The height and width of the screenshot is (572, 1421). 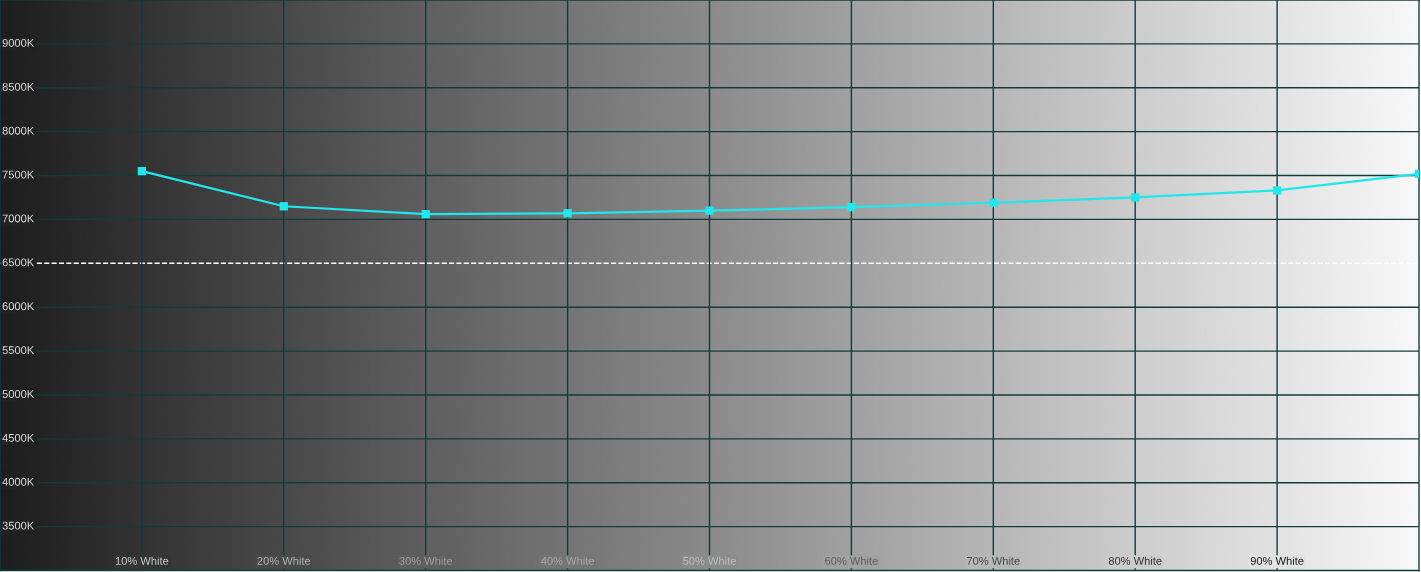 I want to click on y-tick-label: 3500K, so click(x=18, y=525).